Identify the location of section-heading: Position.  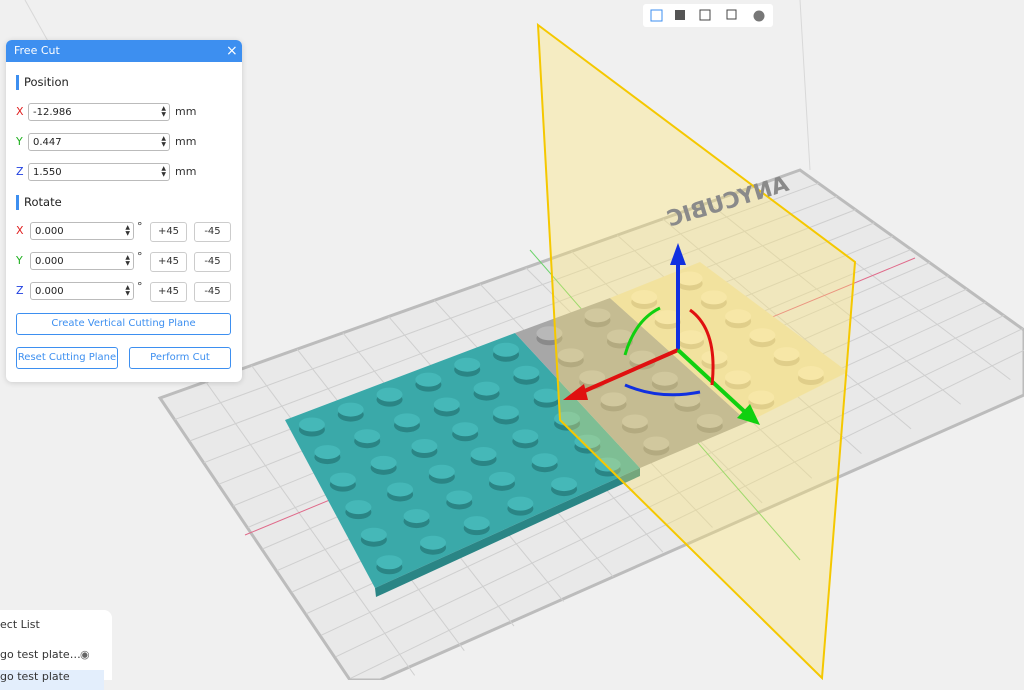
(42, 82).